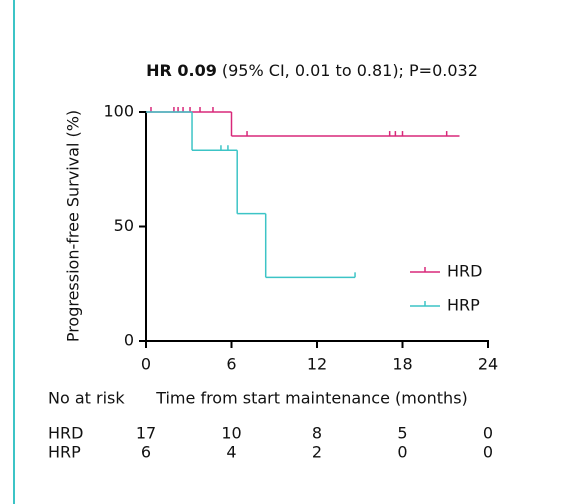 The width and height of the screenshot is (564, 504). Describe the element at coordinates (402, 364) in the screenshot. I see `x-tick-label: 18` at that location.